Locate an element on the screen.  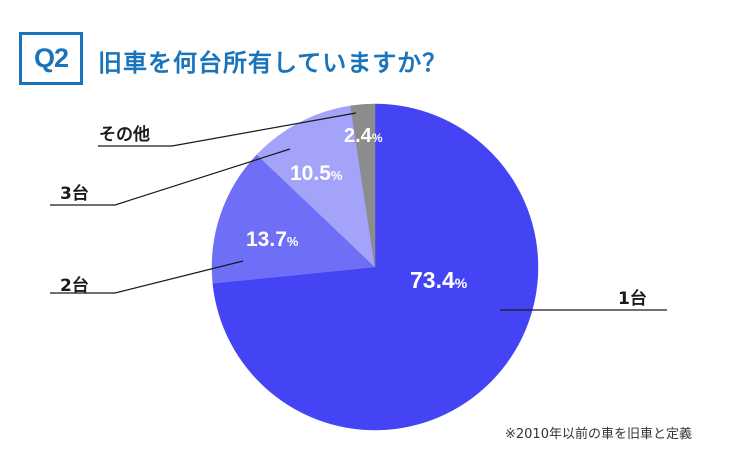
question-title: 旧車を何台所有していますか？ is located at coordinates (273, 63).